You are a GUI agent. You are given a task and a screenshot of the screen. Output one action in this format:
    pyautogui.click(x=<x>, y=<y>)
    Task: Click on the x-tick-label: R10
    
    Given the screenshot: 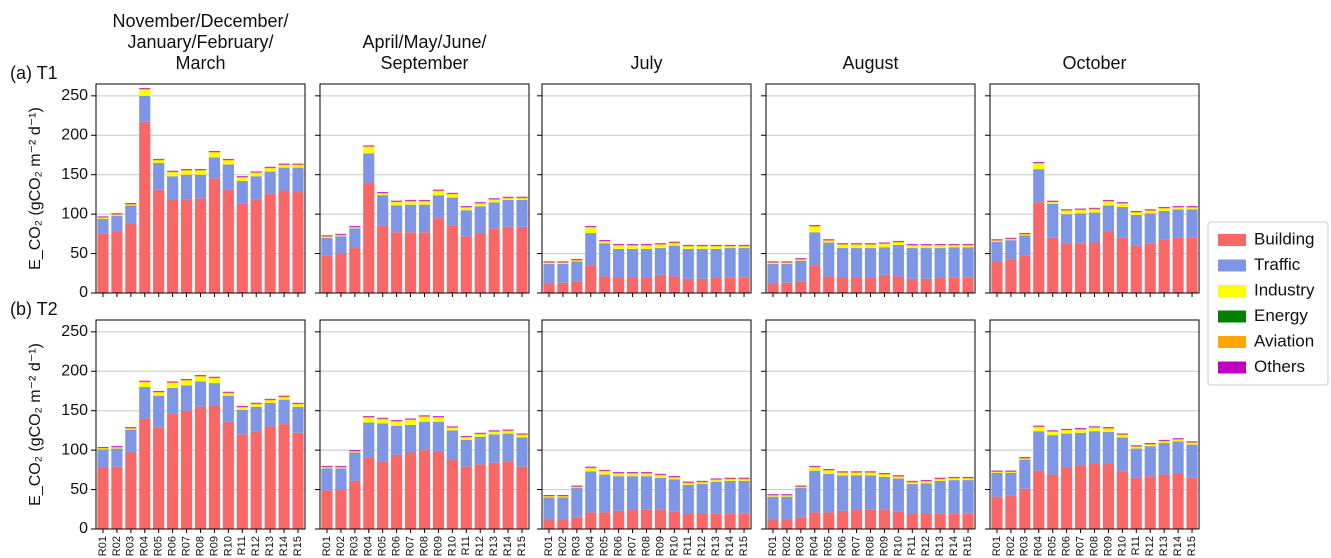 What is the action you would take?
    pyautogui.click(x=674, y=546)
    